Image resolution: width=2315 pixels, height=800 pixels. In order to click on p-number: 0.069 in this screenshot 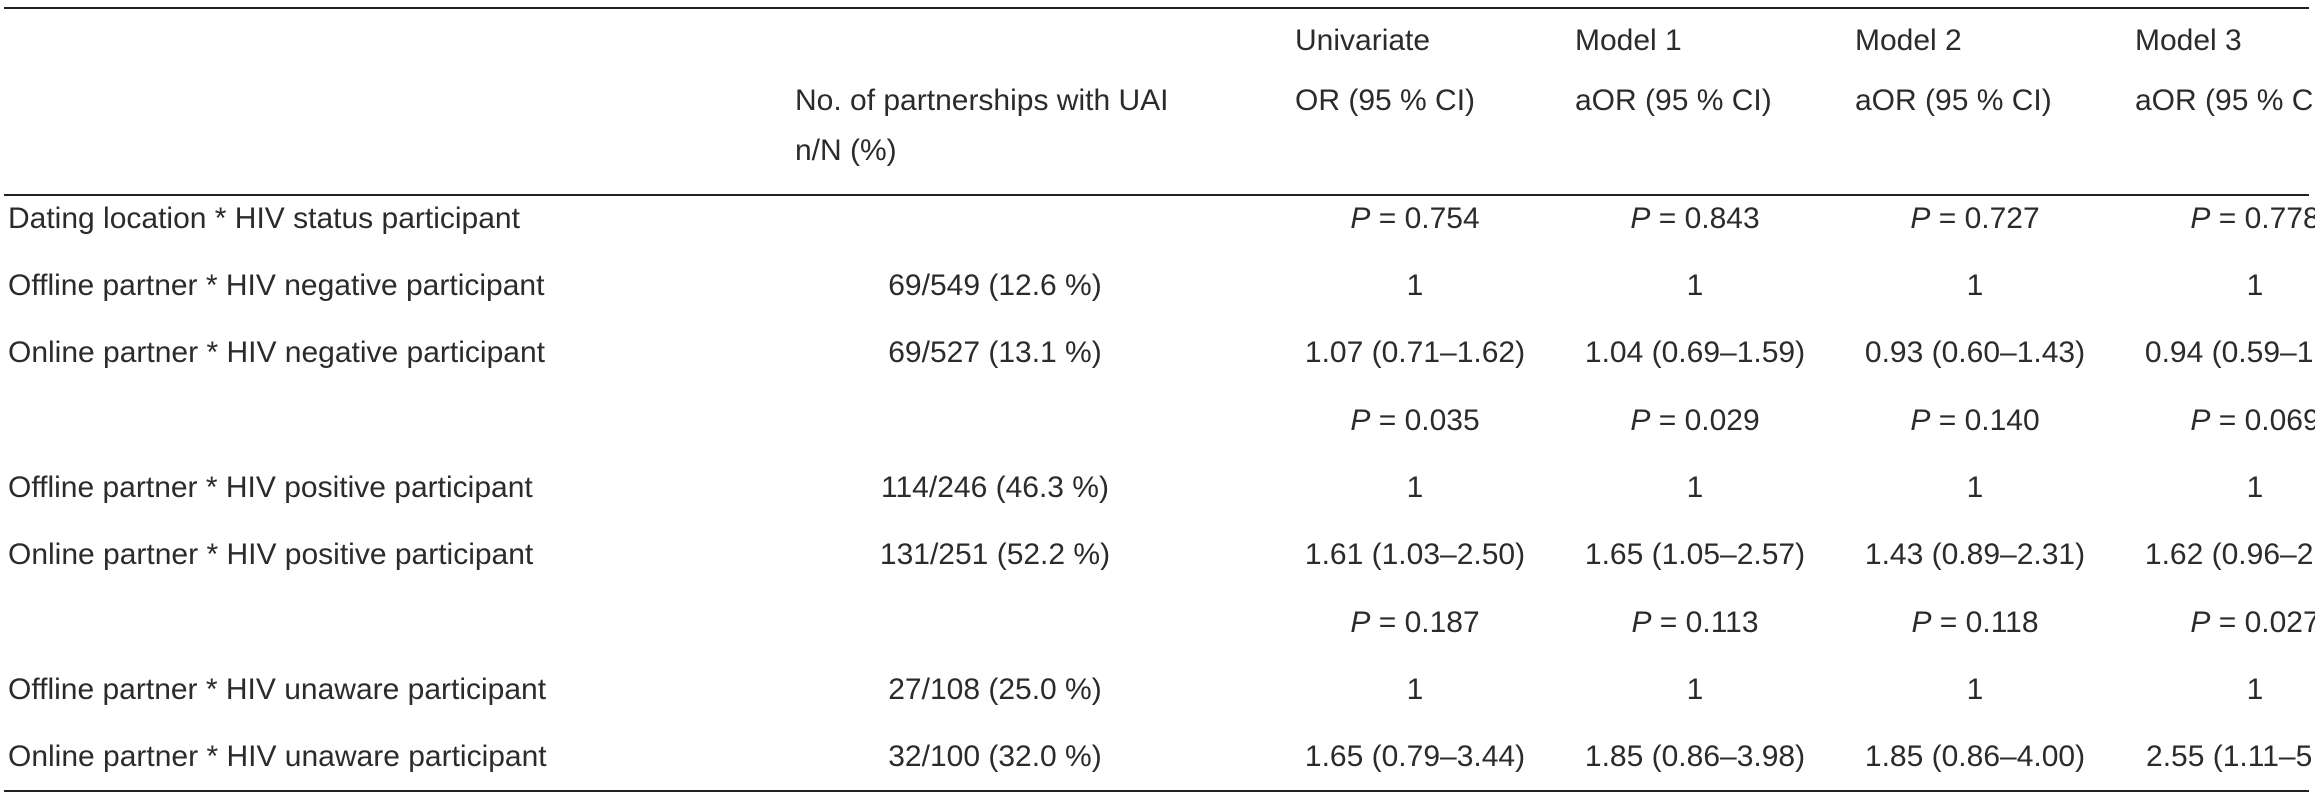, I will do `click(2279, 420)`.